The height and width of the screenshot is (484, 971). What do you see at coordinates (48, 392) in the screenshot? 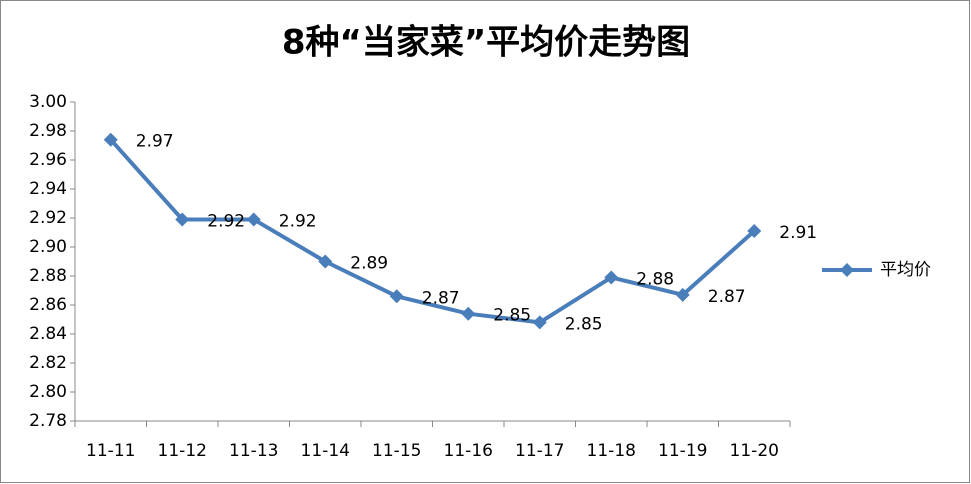
I see `y-tick-label: 2.80` at bounding box center [48, 392].